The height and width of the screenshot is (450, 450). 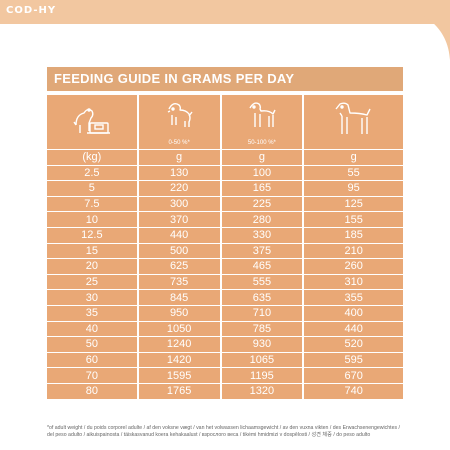 I want to click on guide-title: FEEDING GUIDE IN GRAMS PER DAY, so click(x=225, y=79).